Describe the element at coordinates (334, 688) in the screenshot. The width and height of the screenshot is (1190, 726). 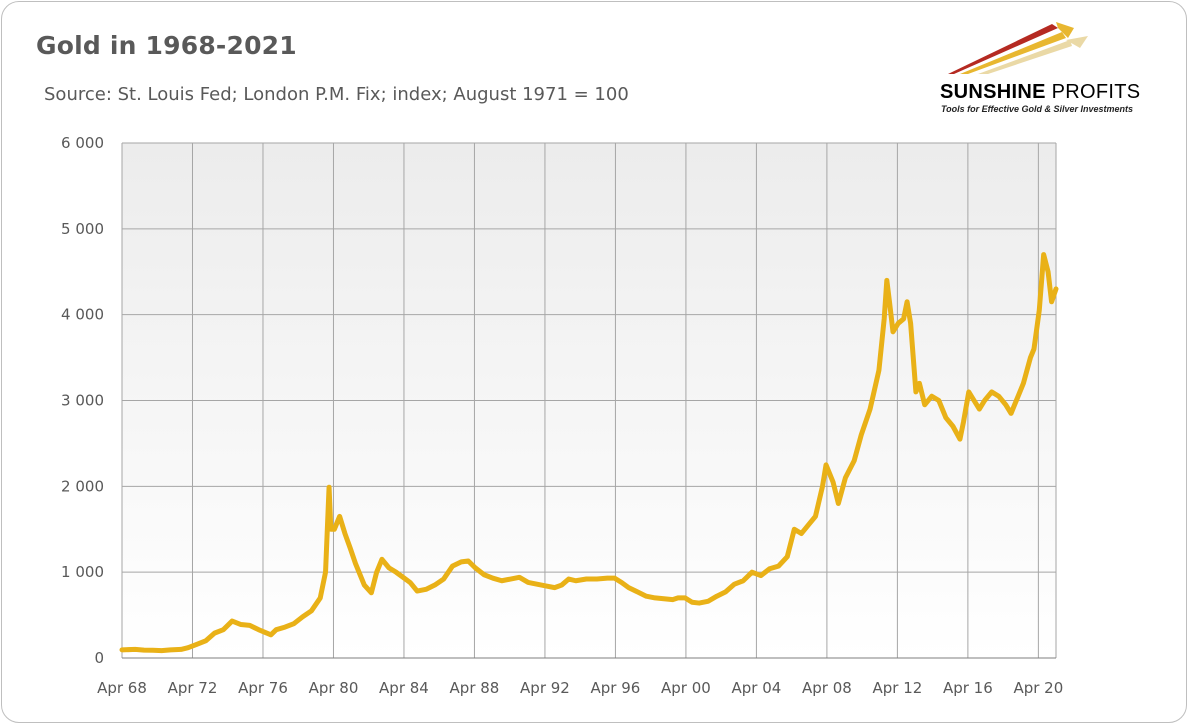
I see `x-tick-label: Apr 80` at that location.